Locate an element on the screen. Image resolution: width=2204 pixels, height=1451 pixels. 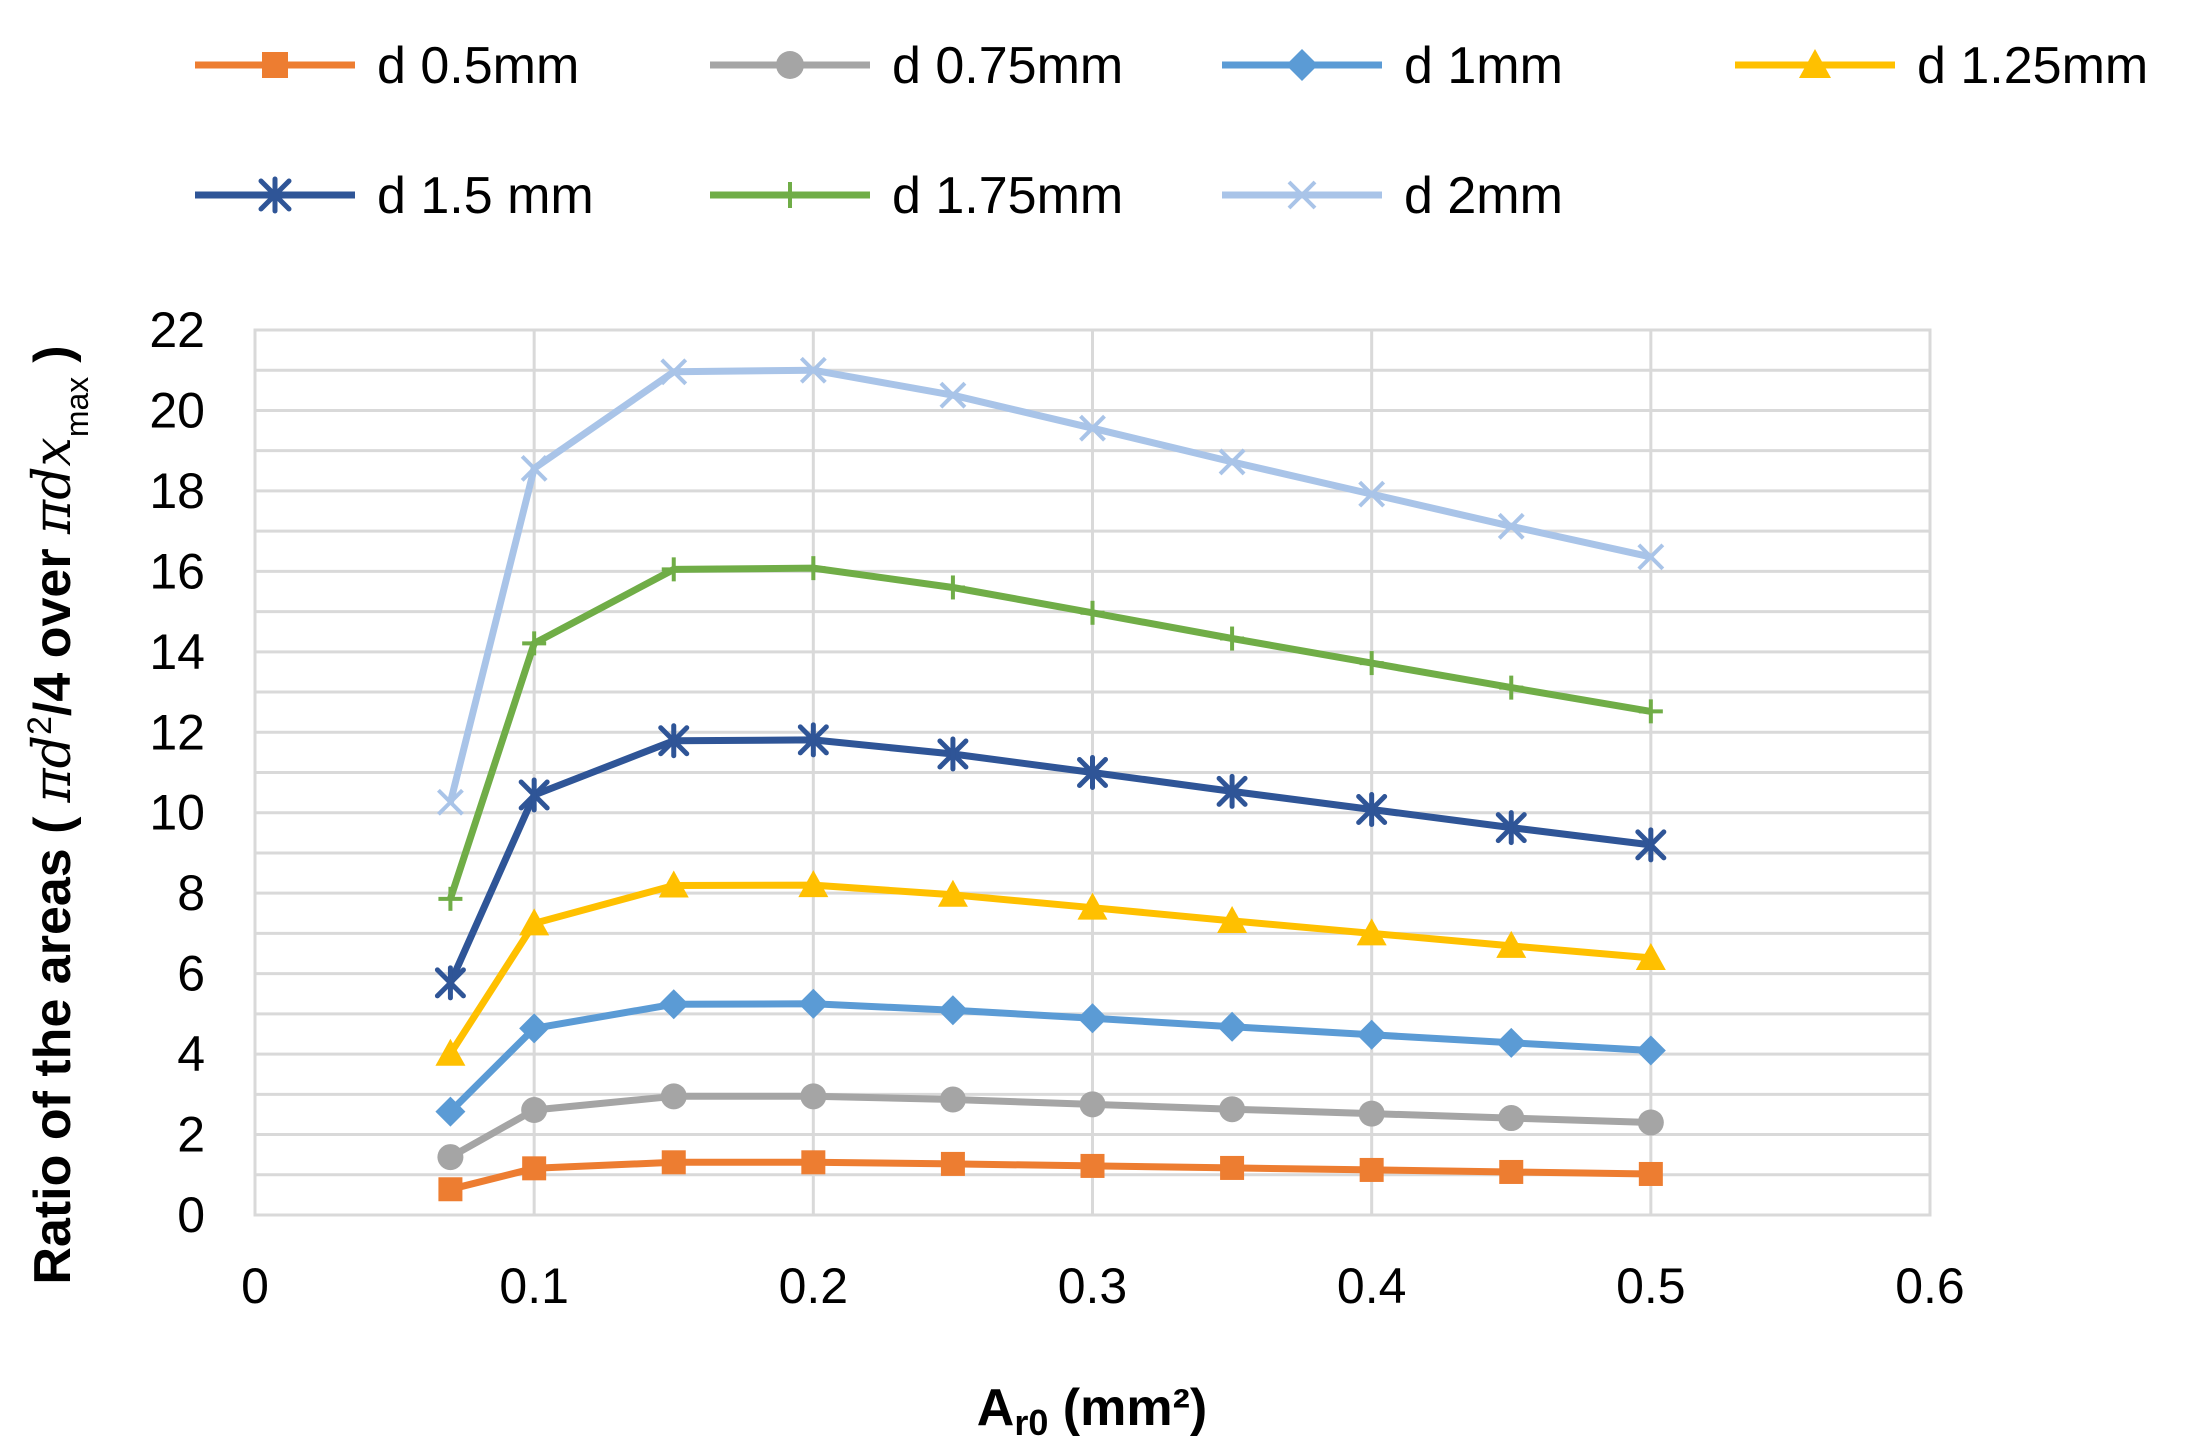
legend-label: d 1.75mm is located at coordinates (1007, 196).